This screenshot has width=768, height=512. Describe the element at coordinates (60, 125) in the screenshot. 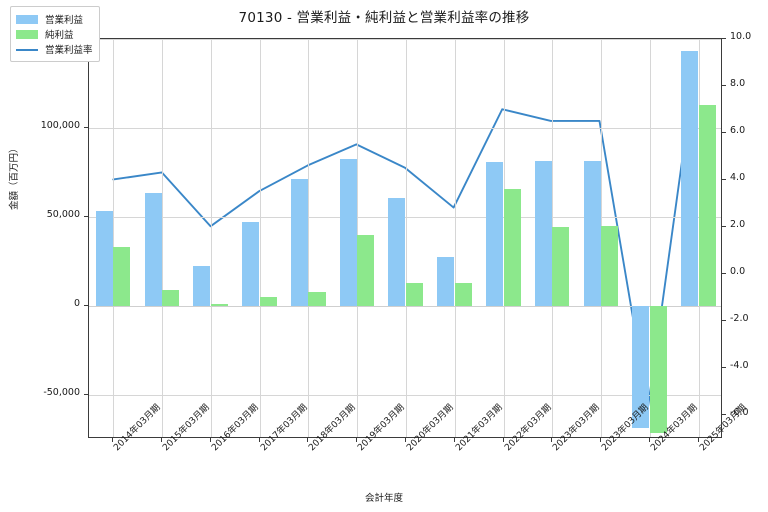

I see `y-axis-left-tick-label: 100,000` at that location.